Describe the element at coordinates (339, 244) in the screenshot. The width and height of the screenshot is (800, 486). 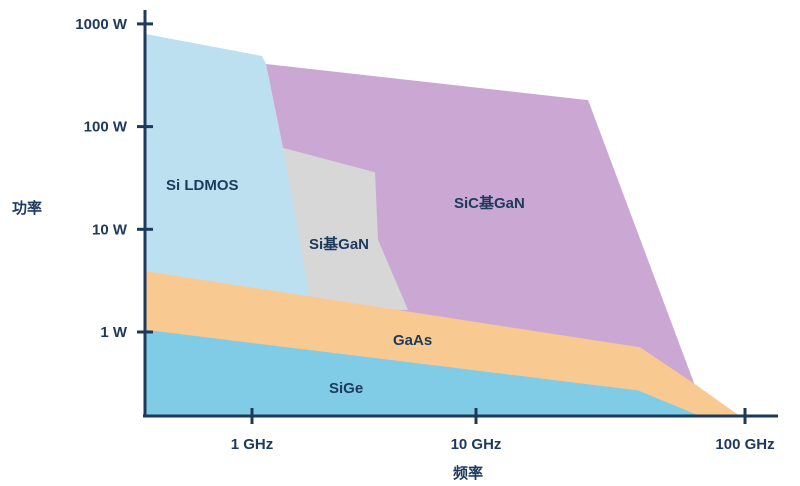
I see `label-si-gan: Si基GaN` at that location.